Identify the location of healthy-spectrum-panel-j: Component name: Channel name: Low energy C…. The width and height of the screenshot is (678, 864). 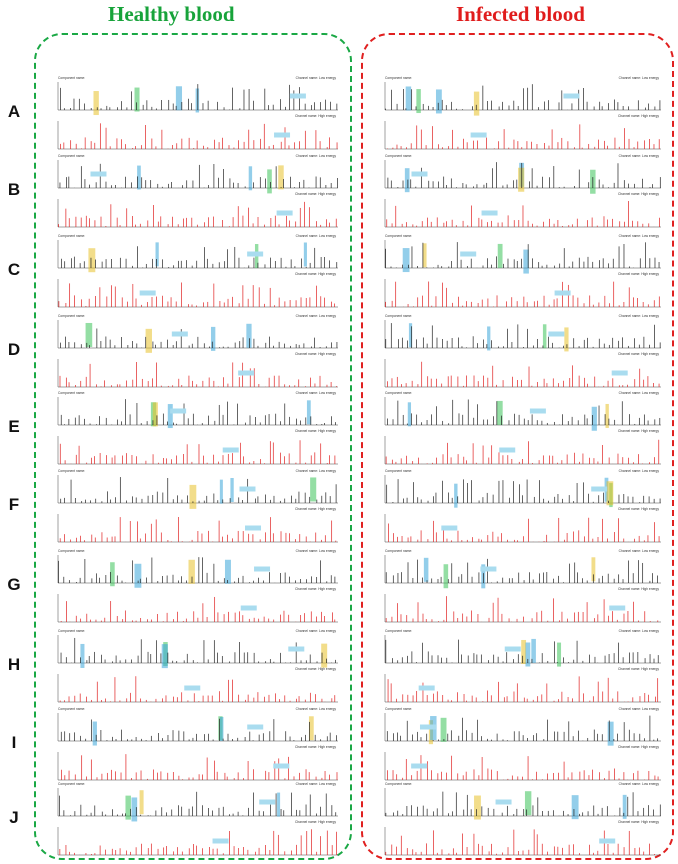
(193, 820).